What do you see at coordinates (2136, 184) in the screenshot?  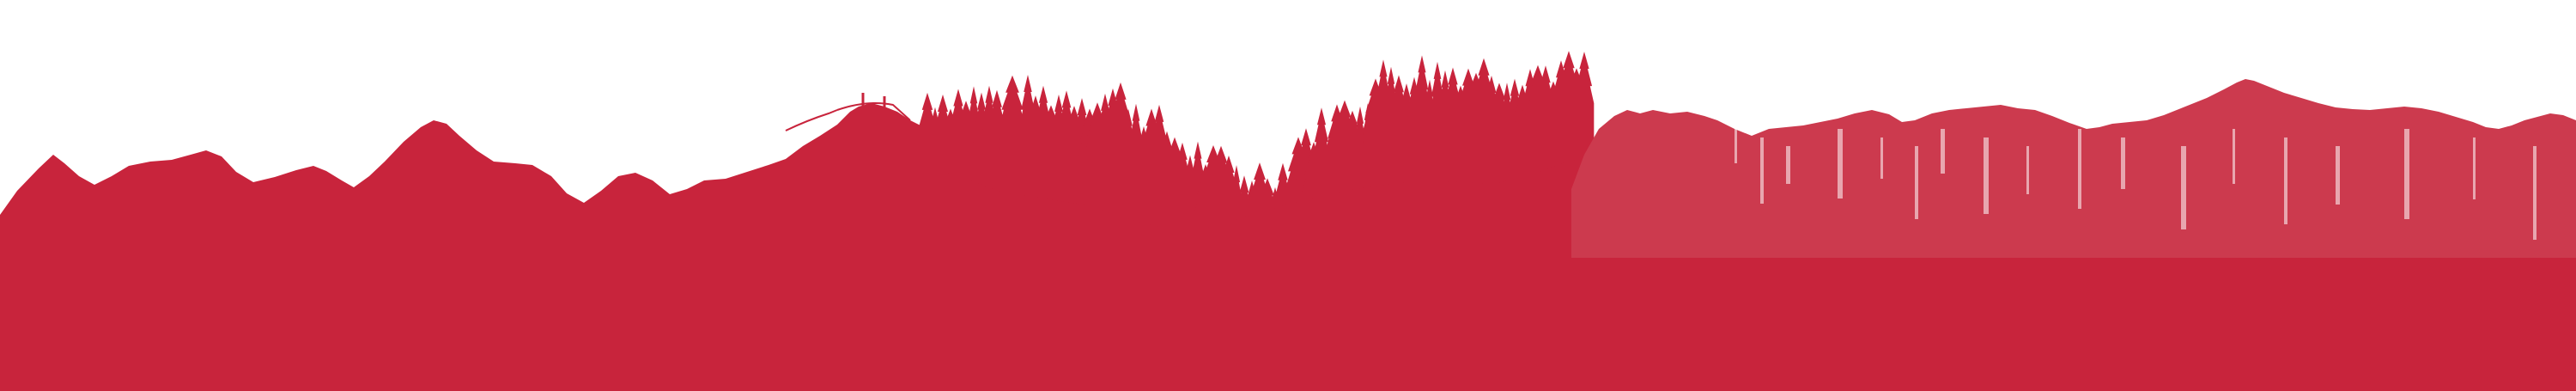 I see `paint-drip-streaks` at bounding box center [2136, 184].